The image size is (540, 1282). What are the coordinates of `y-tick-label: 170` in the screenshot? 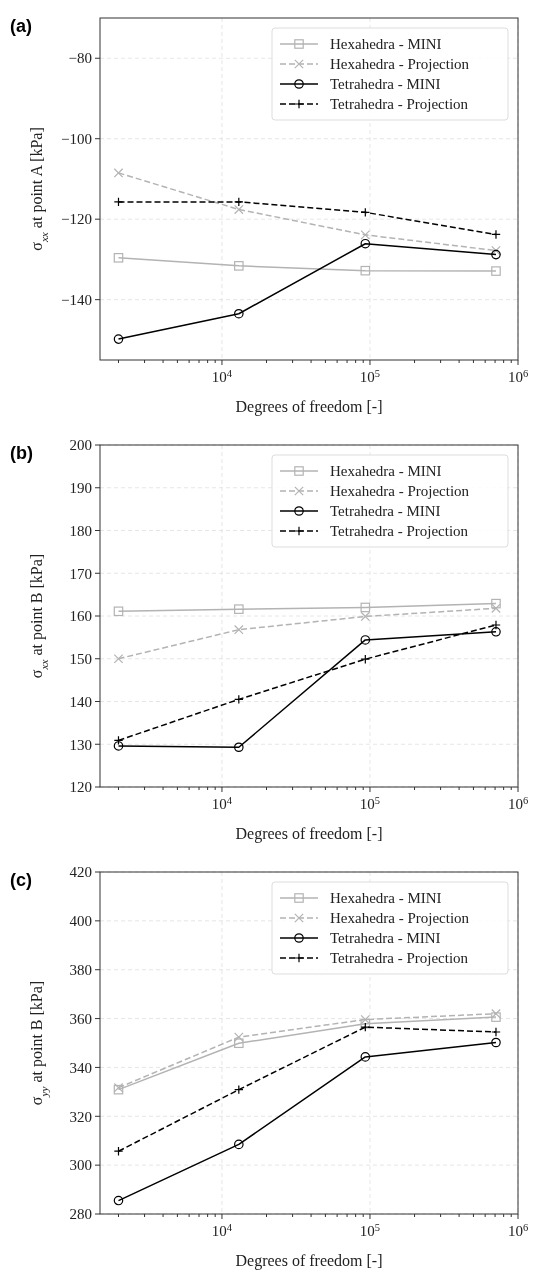 It's located at (80, 573).